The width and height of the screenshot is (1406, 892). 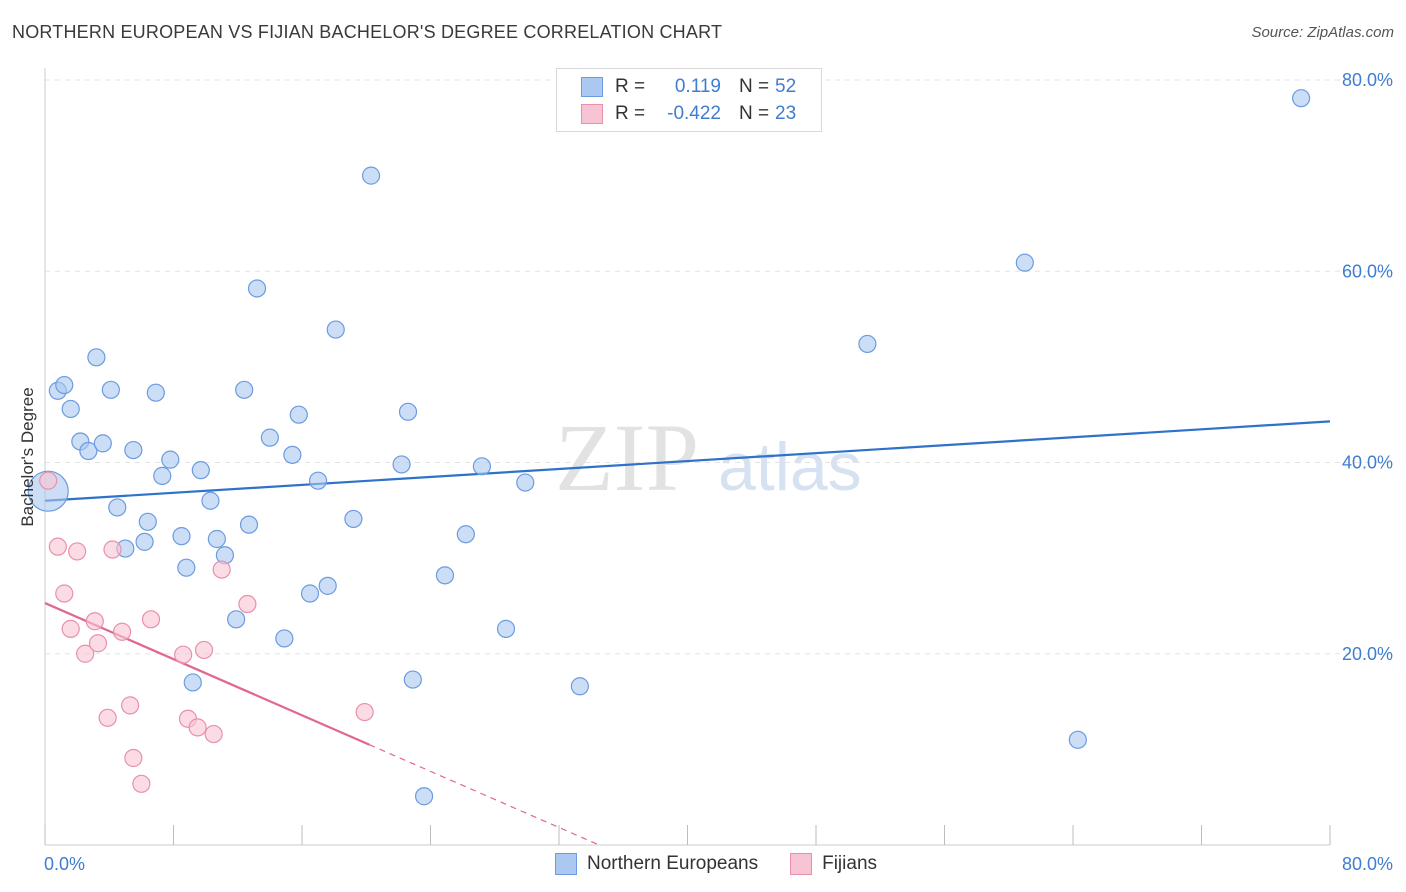 I want to click on r-label: R =, so click(x=630, y=113).